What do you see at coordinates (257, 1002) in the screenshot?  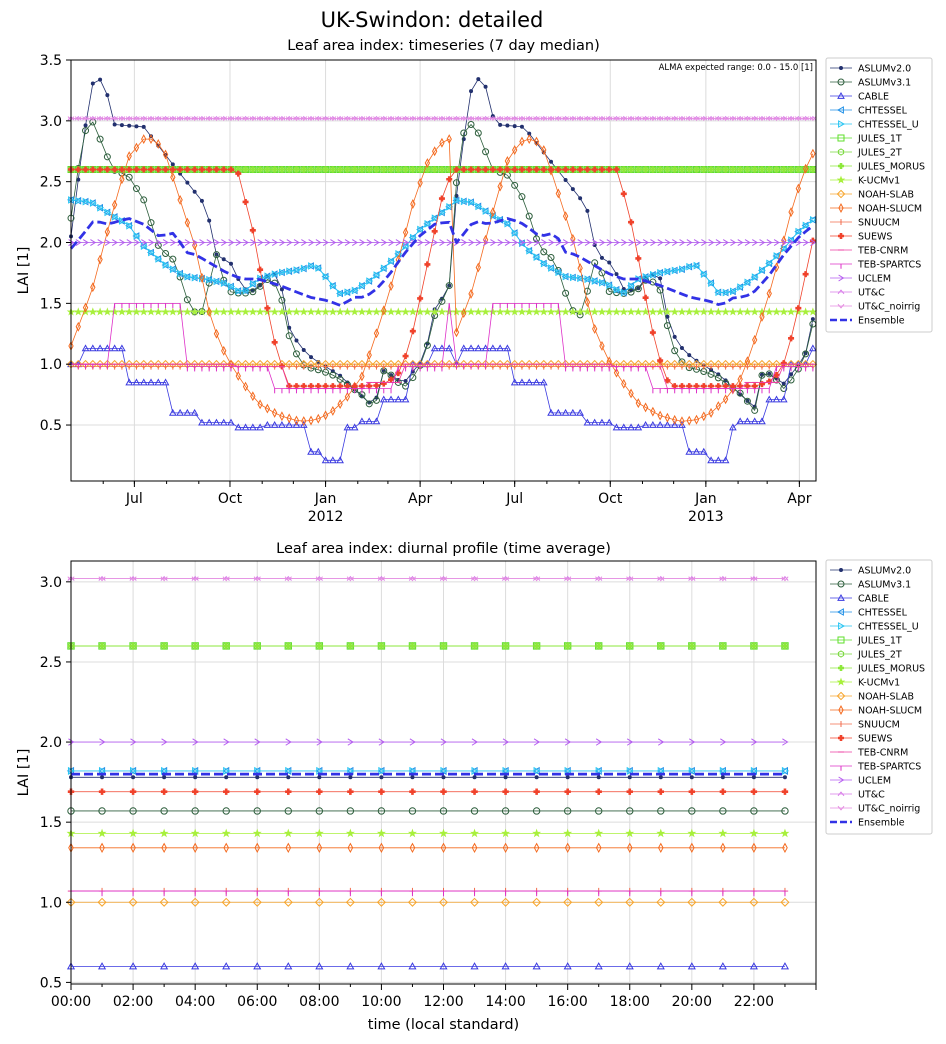 I see `xtick-label-3: 06:00` at bounding box center [257, 1002].